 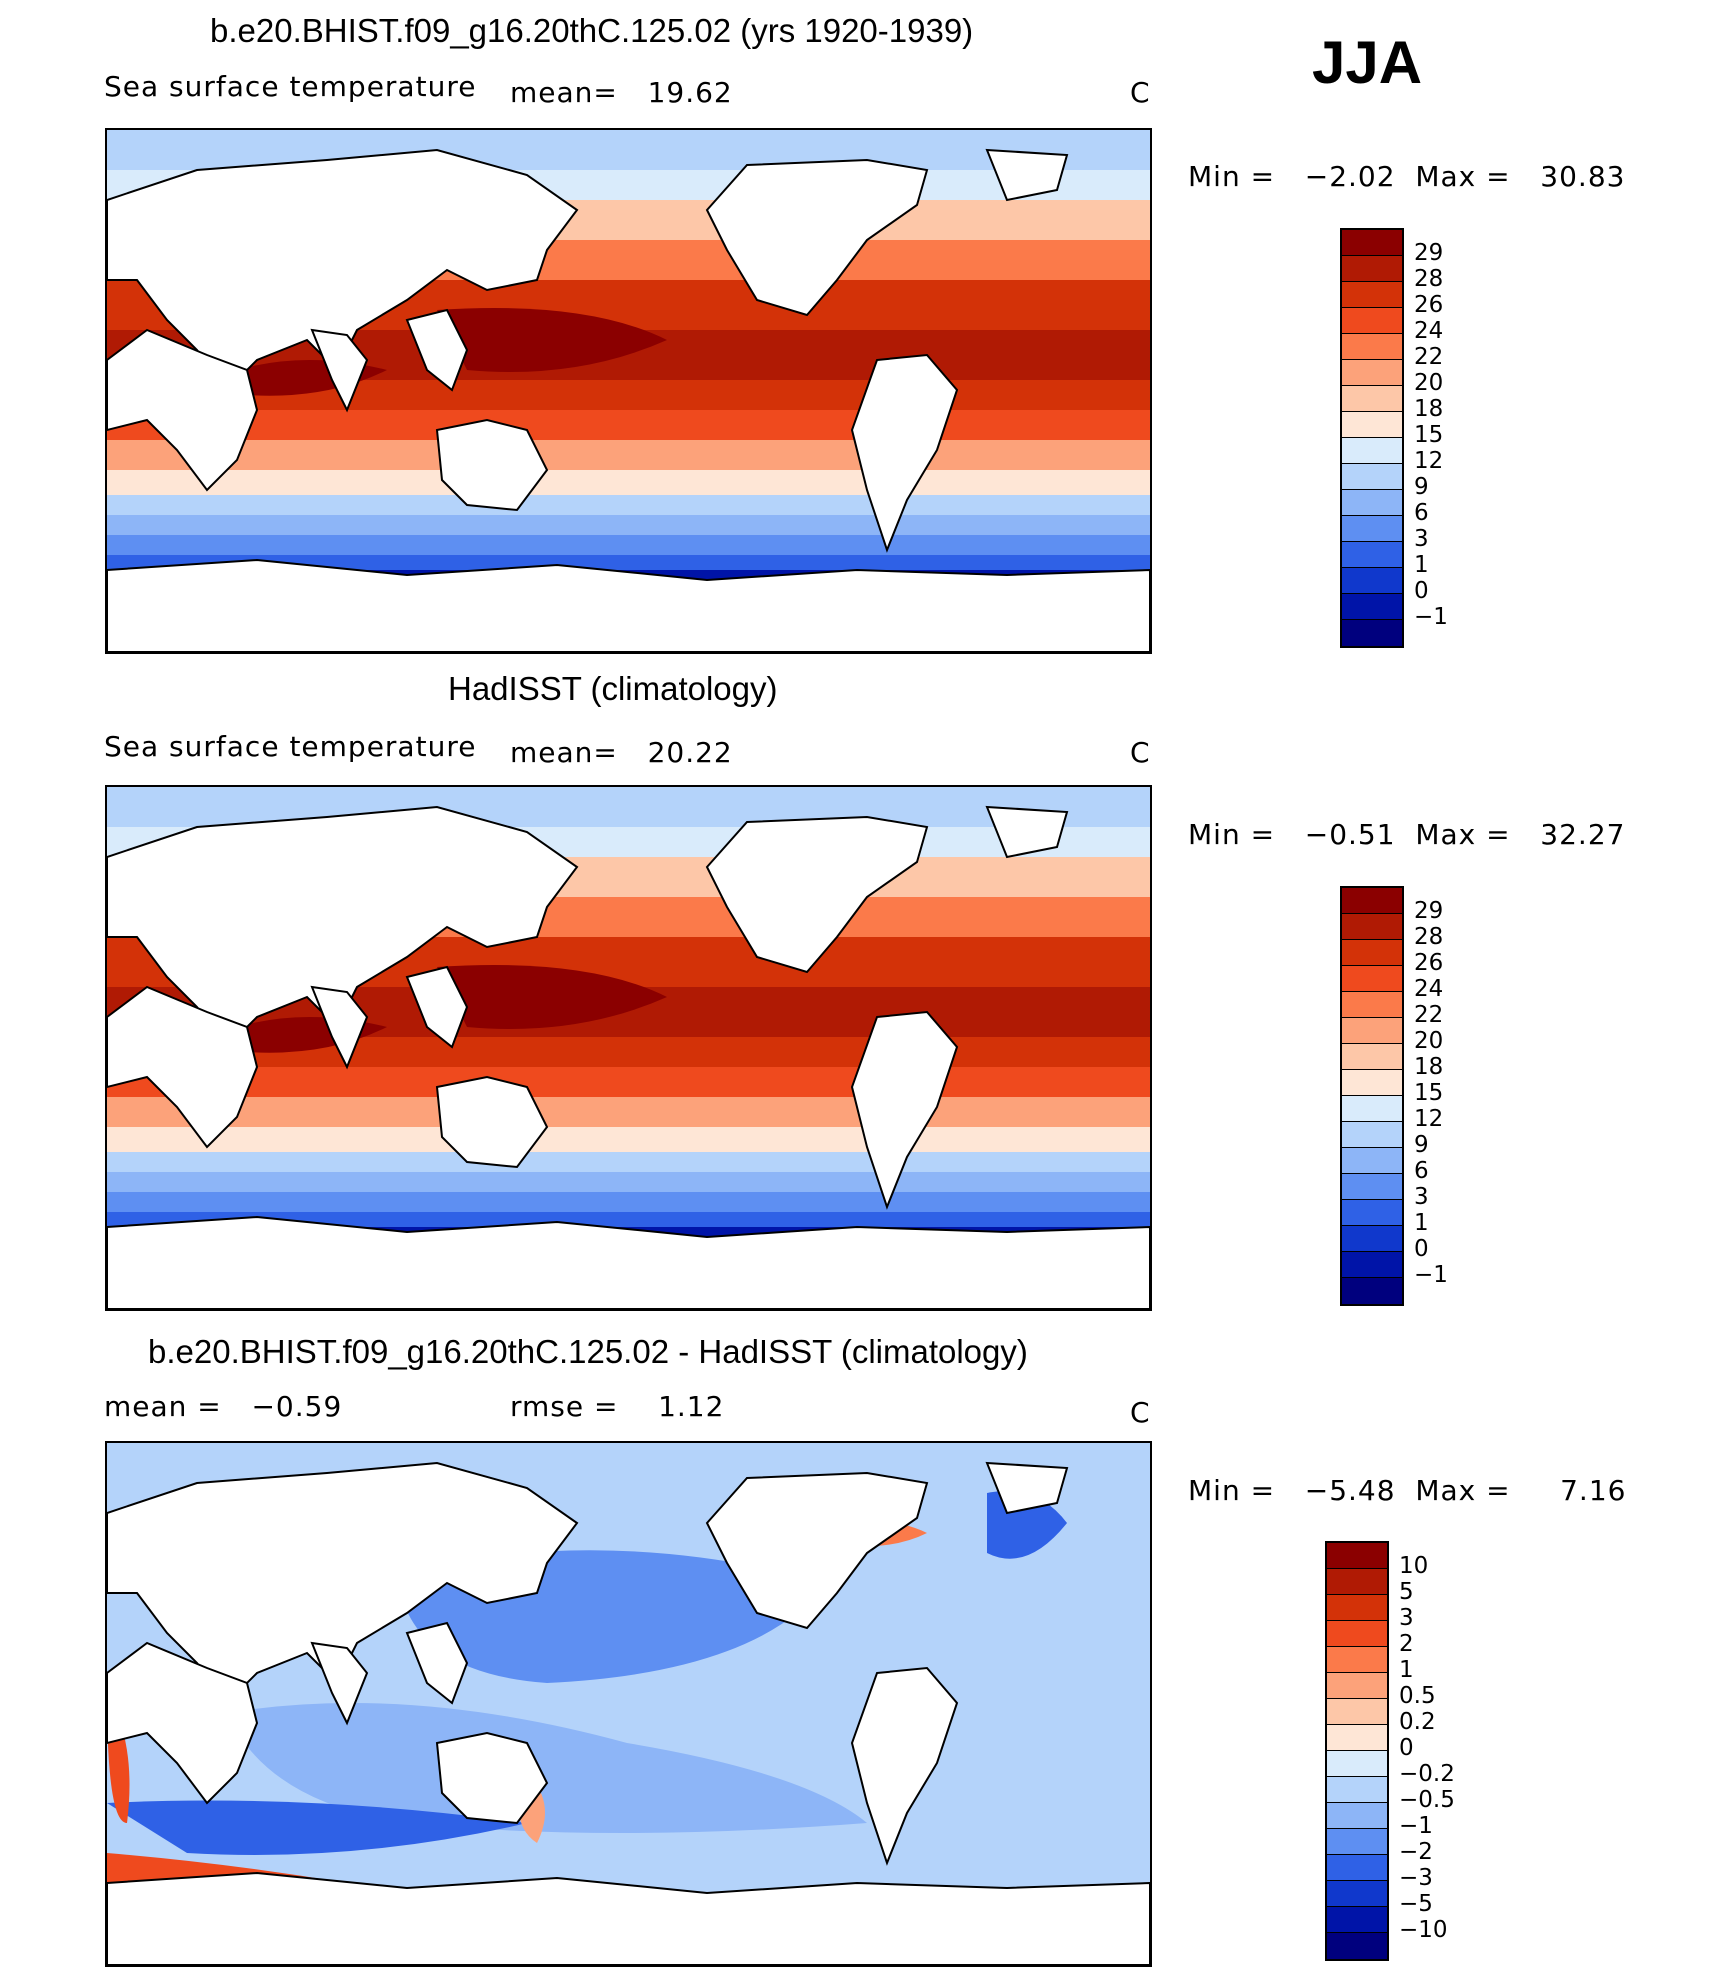 I want to click on colorbar-tick-label: 24, so click(x=1429, y=989).